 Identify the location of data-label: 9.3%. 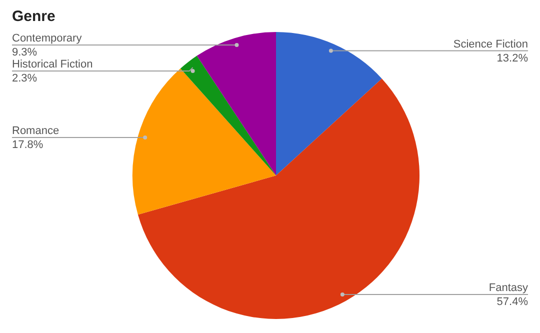
(25, 52).